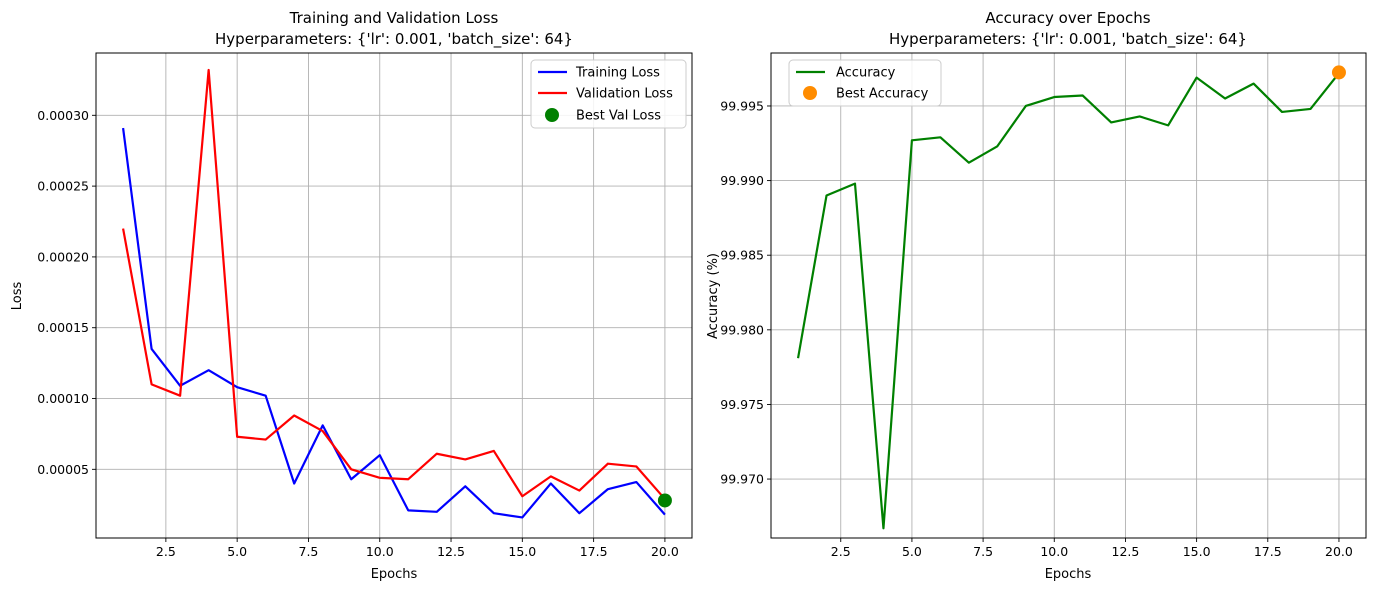 This screenshot has height=594, width=1390. I want to click on legend-accuracy-label: Accuracy, so click(866, 73).